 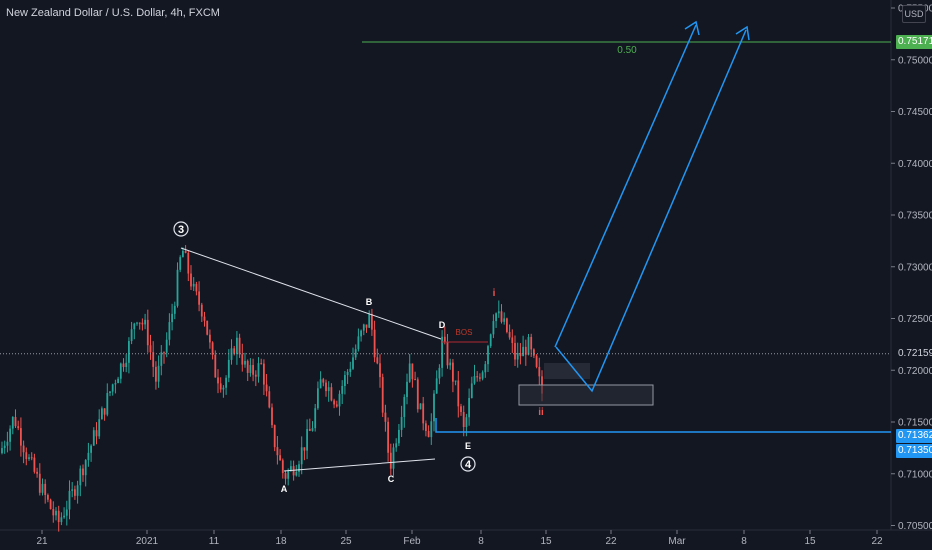 I want to click on price-tick-label: 0.72000, so click(x=915, y=371).